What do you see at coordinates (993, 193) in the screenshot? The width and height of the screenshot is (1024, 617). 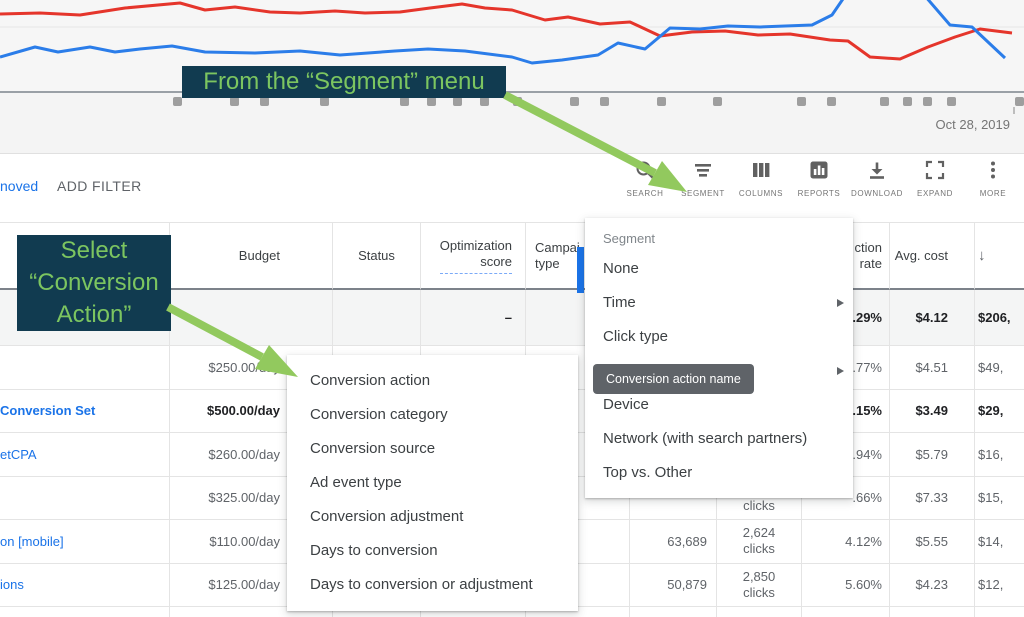 I see `more-label: MORE` at bounding box center [993, 193].